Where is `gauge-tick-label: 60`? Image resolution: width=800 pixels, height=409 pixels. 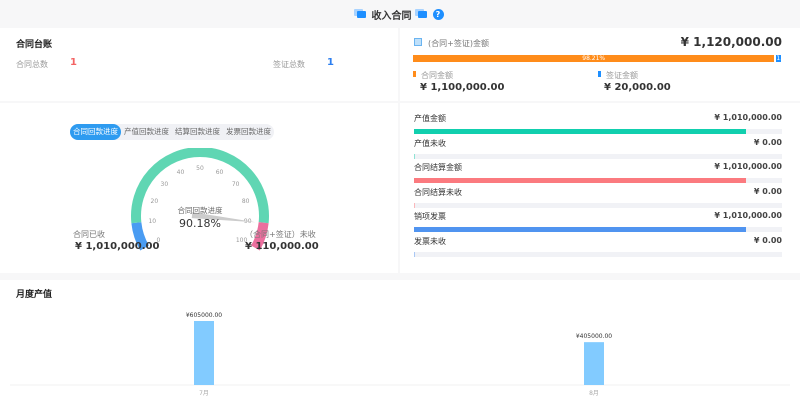 gauge-tick-label: 60 is located at coordinates (220, 172).